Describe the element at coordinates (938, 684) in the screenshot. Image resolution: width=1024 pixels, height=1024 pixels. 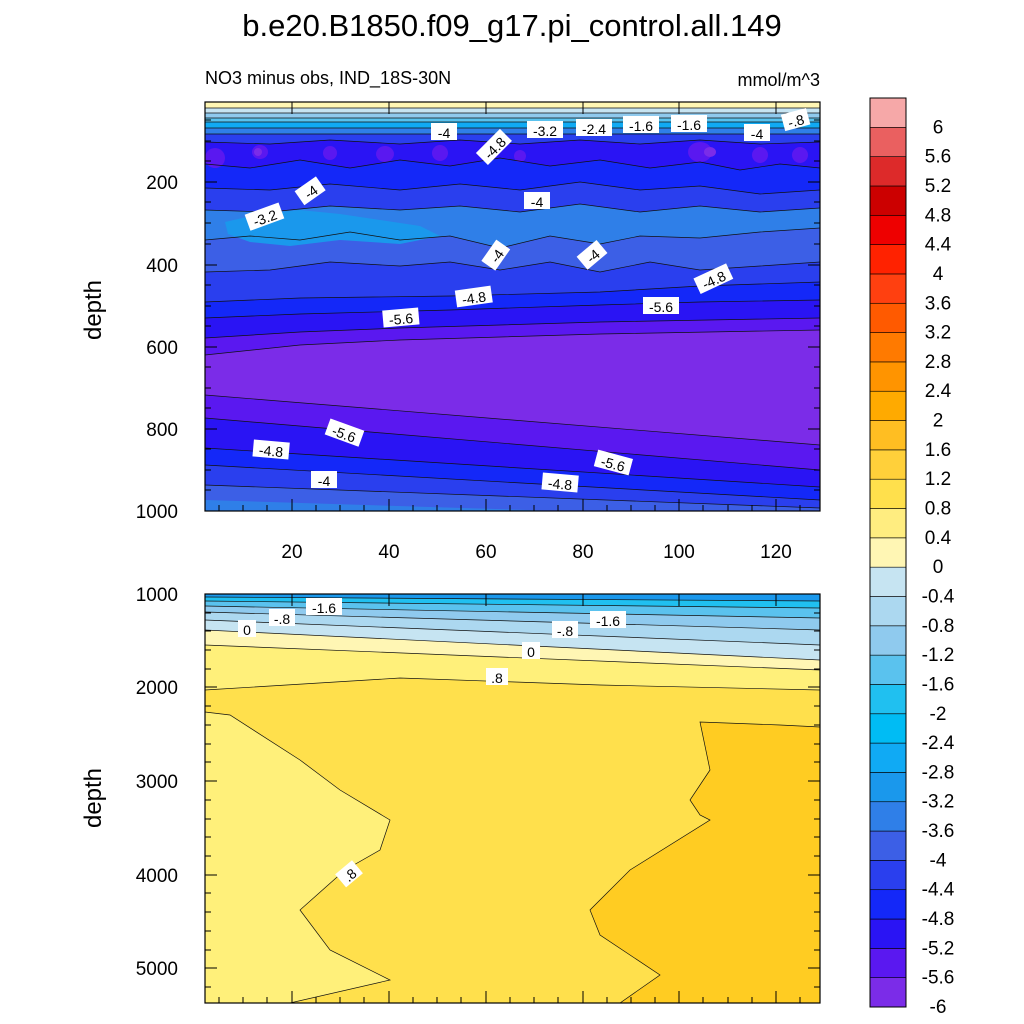
I see `colorbar-label: -1.6` at that location.